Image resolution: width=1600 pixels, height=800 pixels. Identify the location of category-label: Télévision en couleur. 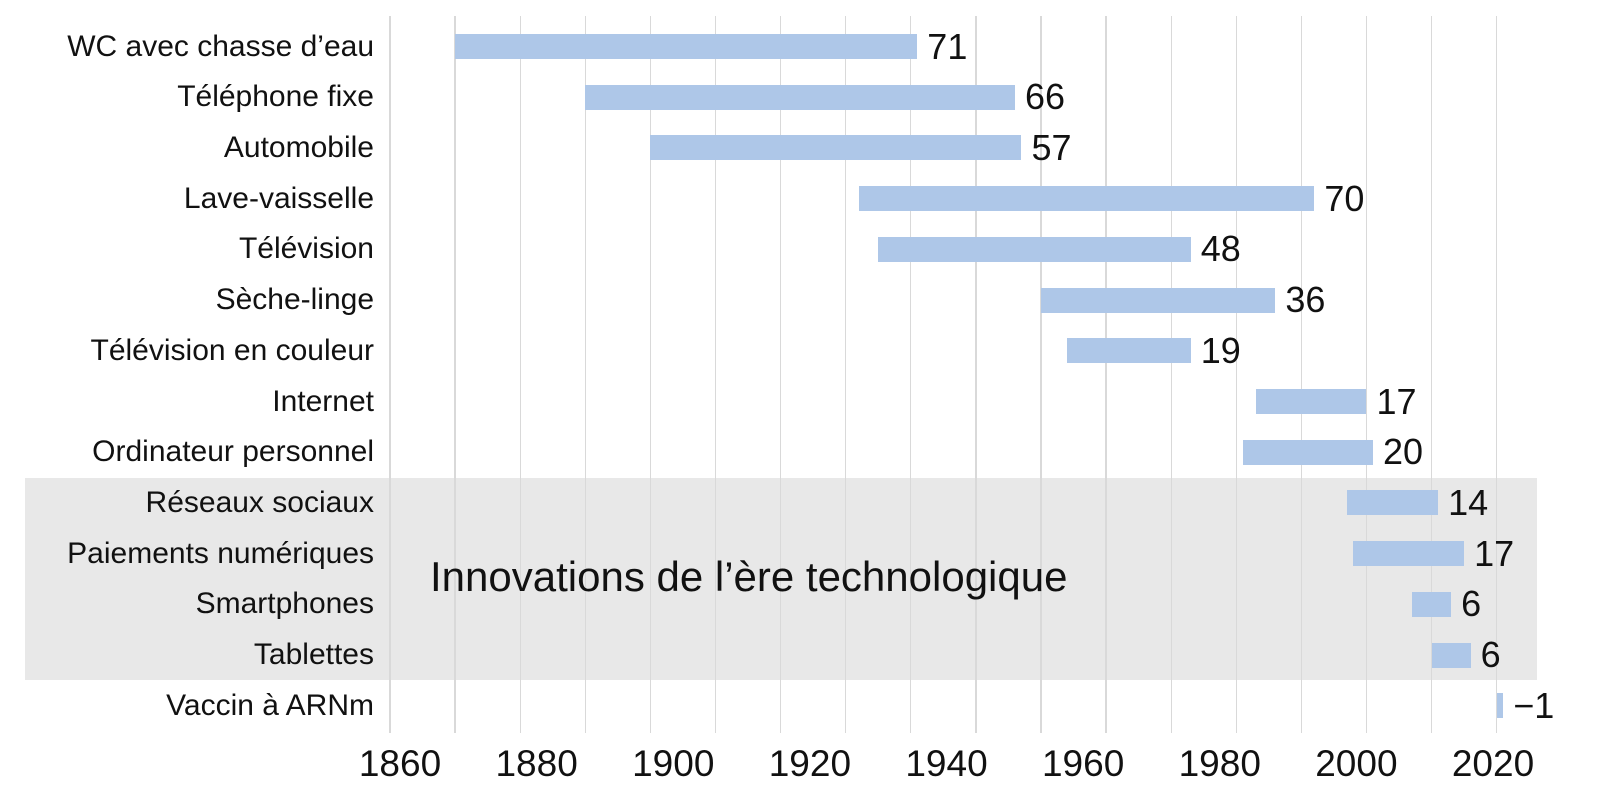
(232, 350).